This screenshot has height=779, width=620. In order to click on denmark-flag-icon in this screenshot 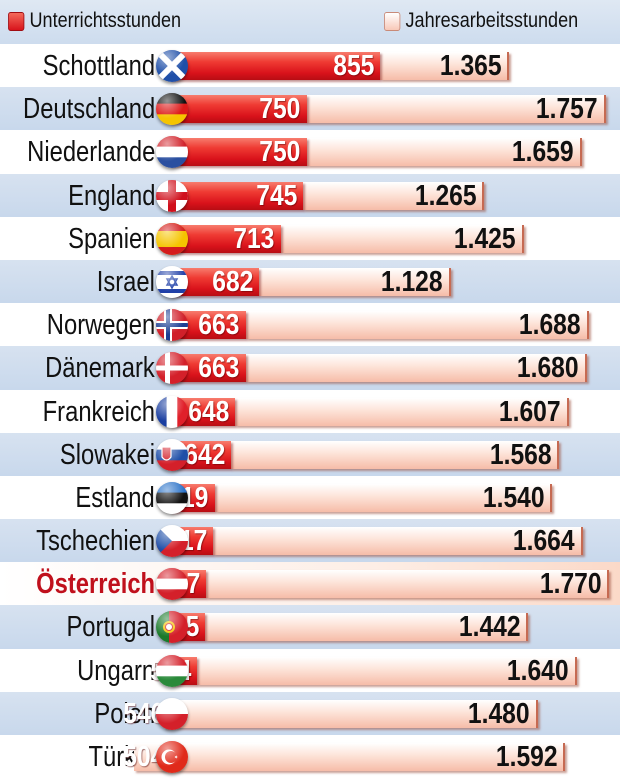, I will do `click(172, 368)`.